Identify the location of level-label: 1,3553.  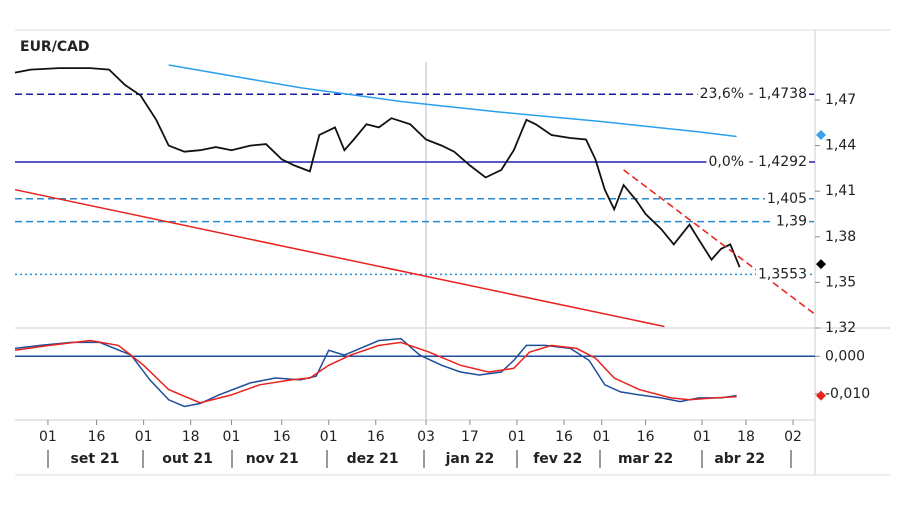
(782, 274).